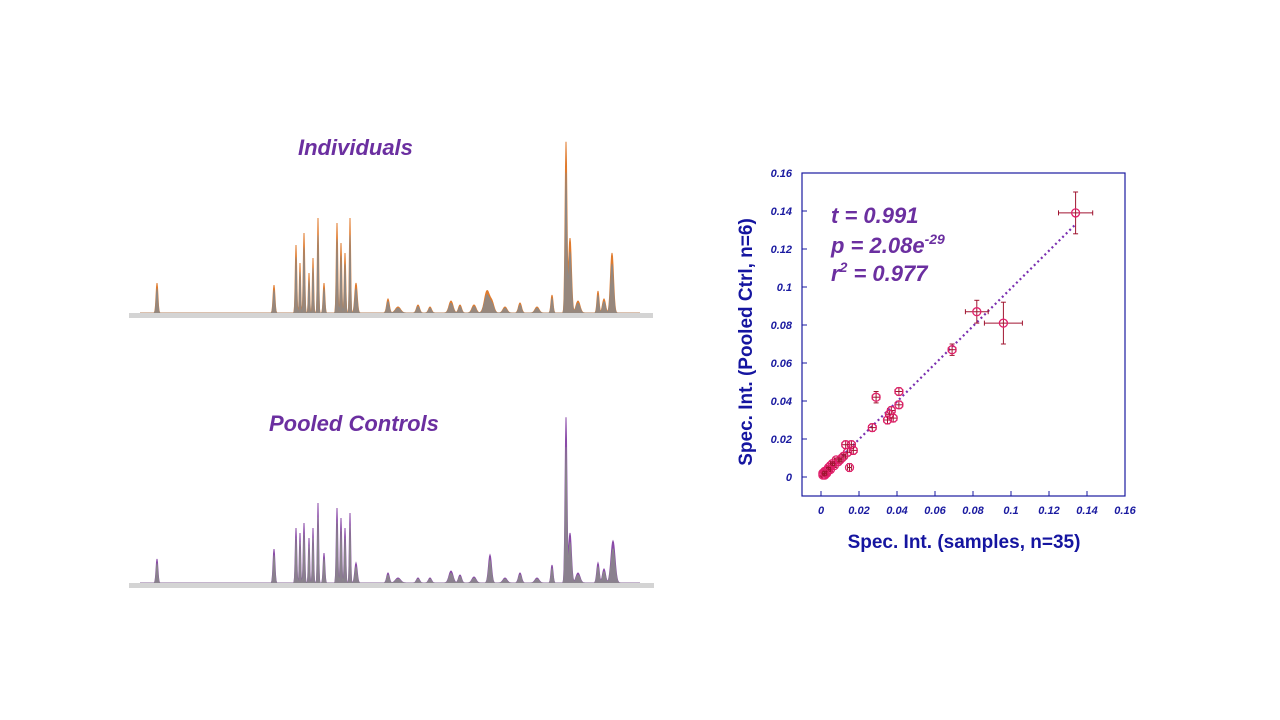 This screenshot has height=720, width=1280. Describe the element at coordinates (821, 511) in the screenshot. I see `x-tick-label: 0` at that location.